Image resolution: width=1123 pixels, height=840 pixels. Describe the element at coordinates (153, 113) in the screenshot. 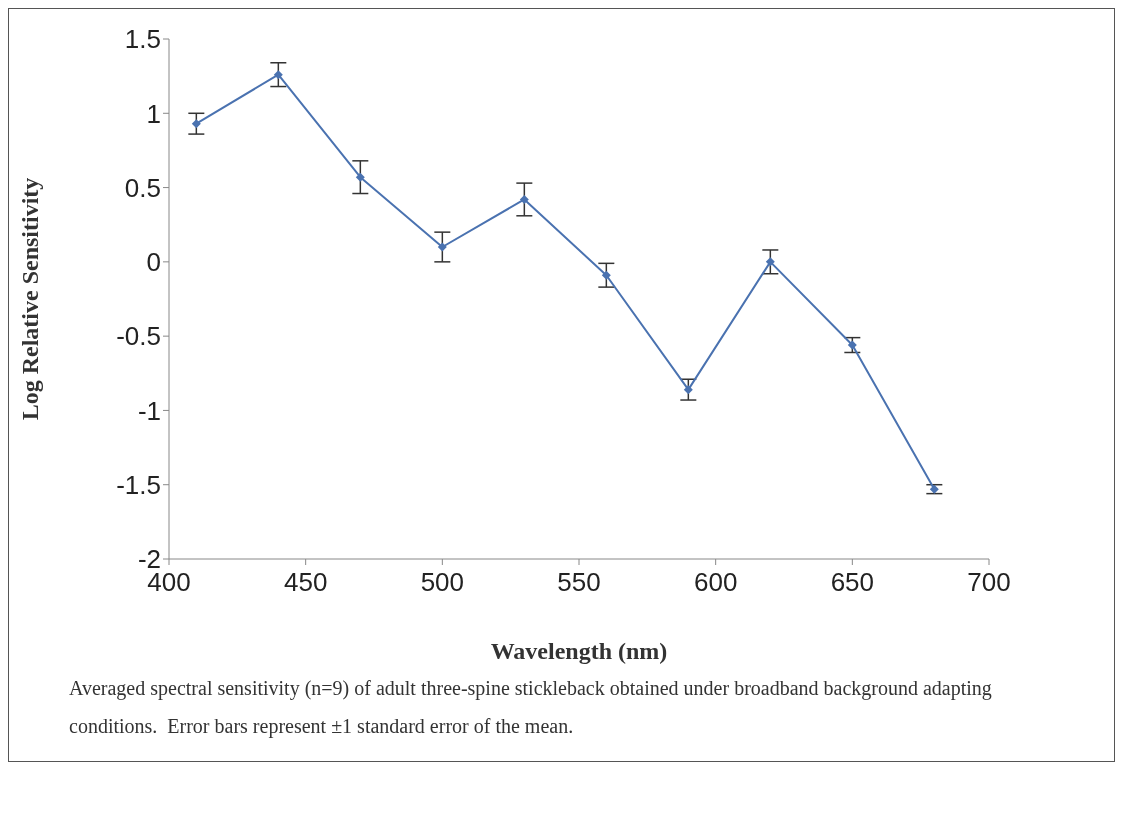

I see `y-tick-label: 1` at that location.